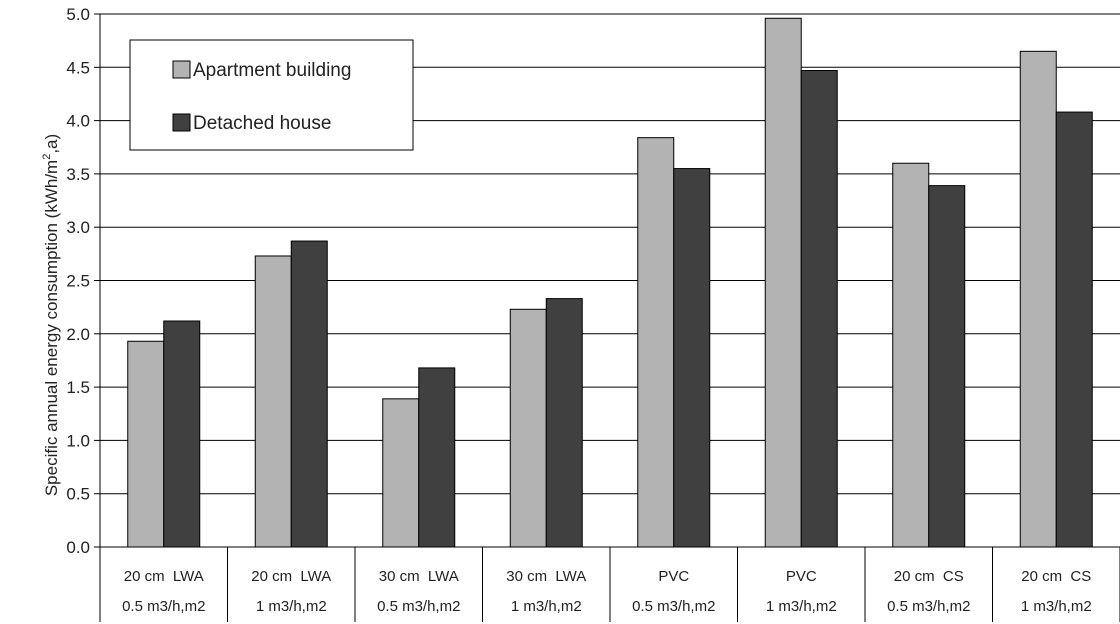 This screenshot has height=624, width=1120. Describe the element at coordinates (78, 121) in the screenshot. I see `y-tick-label: 4.0` at that location.